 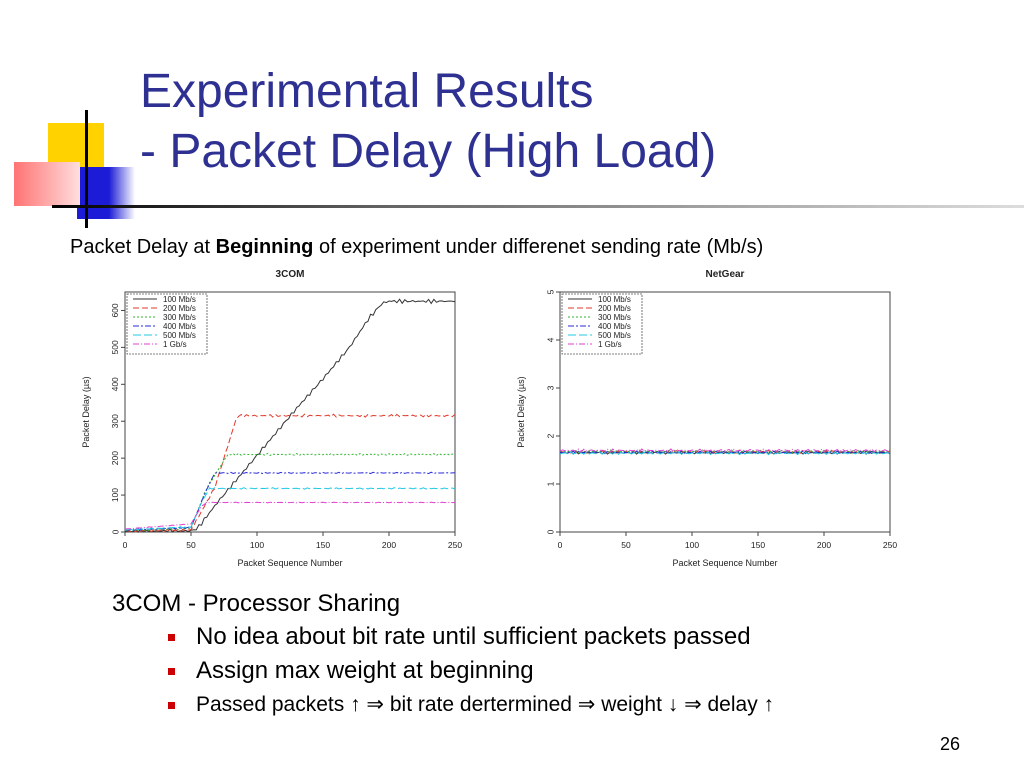 I want to click on chart2-y-tick-label: 3, so click(x=550, y=387).